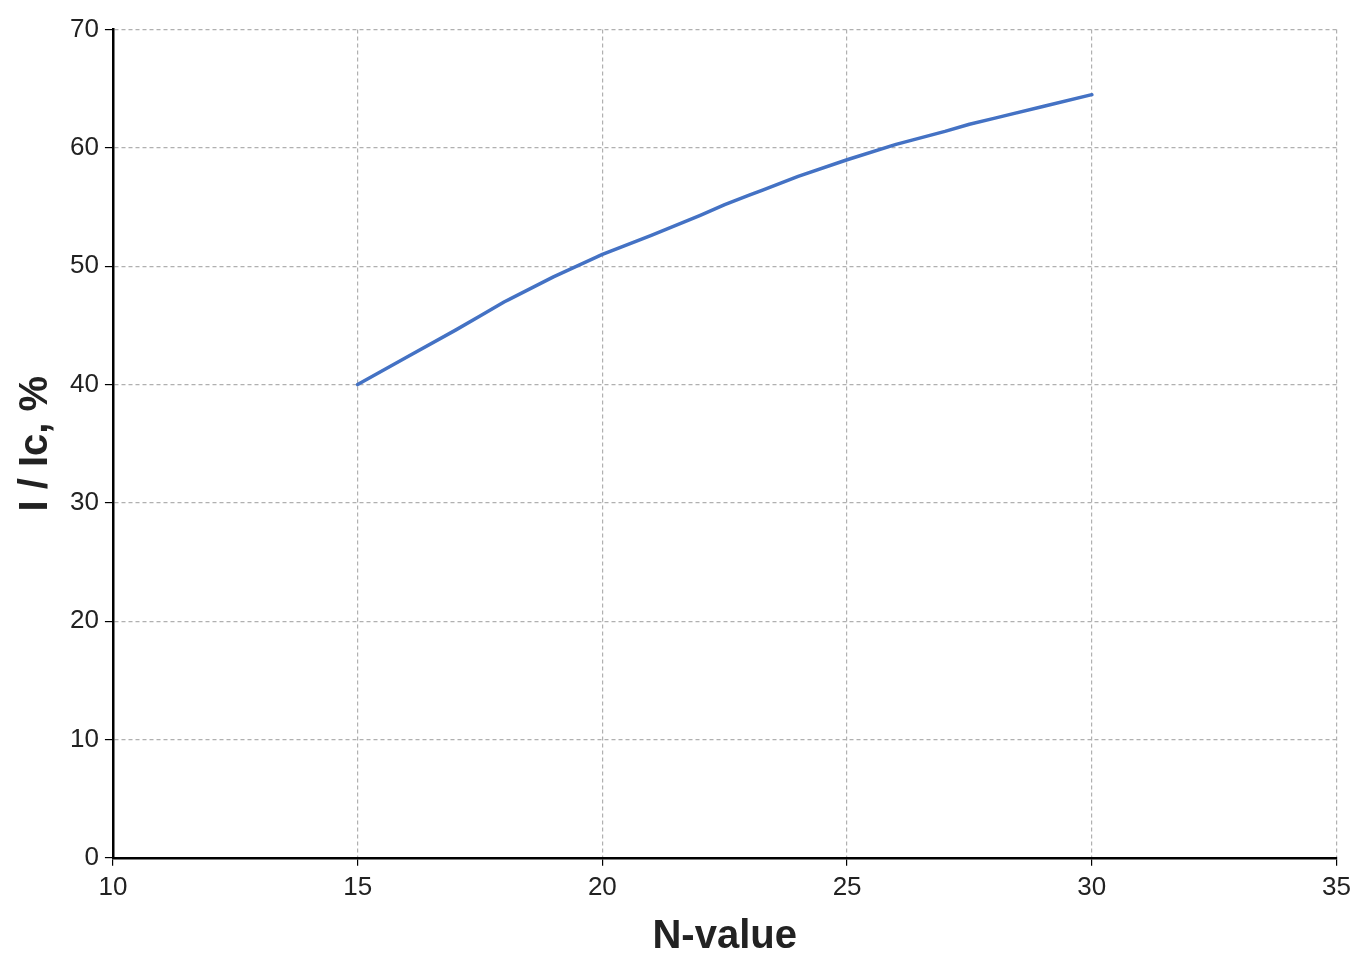 The image size is (1365, 973). What do you see at coordinates (84, 146) in the screenshot?
I see `y-tick-label: 60` at bounding box center [84, 146].